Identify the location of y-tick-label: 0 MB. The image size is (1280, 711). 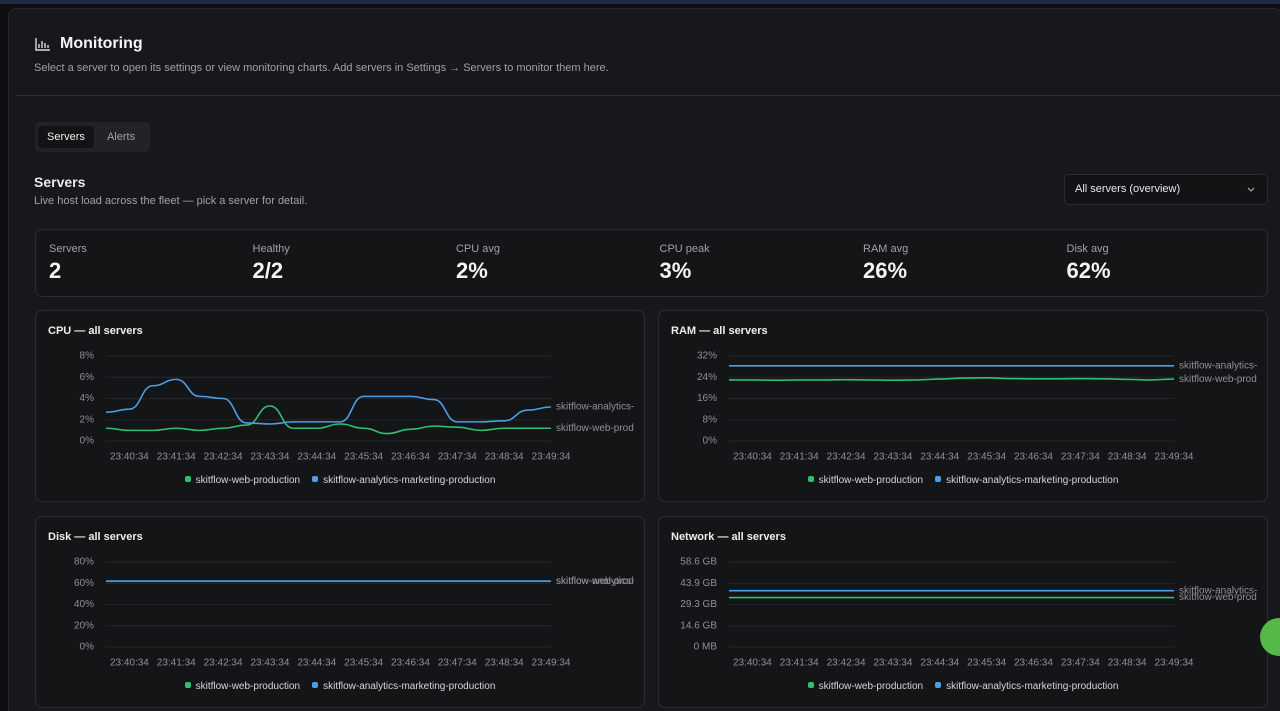
(706, 647).